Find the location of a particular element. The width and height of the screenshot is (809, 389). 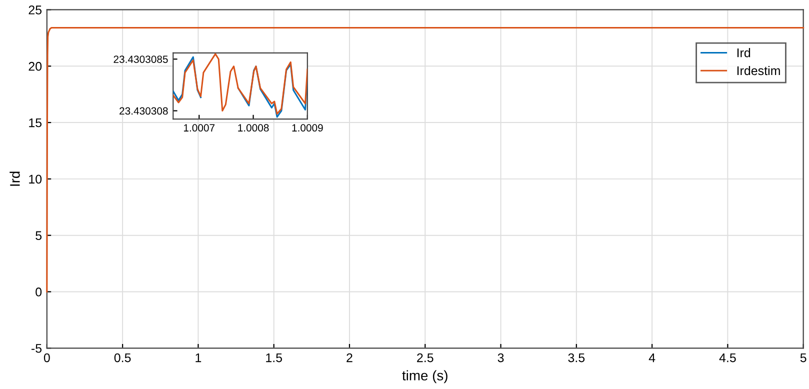

y-tick-label: 15 is located at coordinates (35, 123).